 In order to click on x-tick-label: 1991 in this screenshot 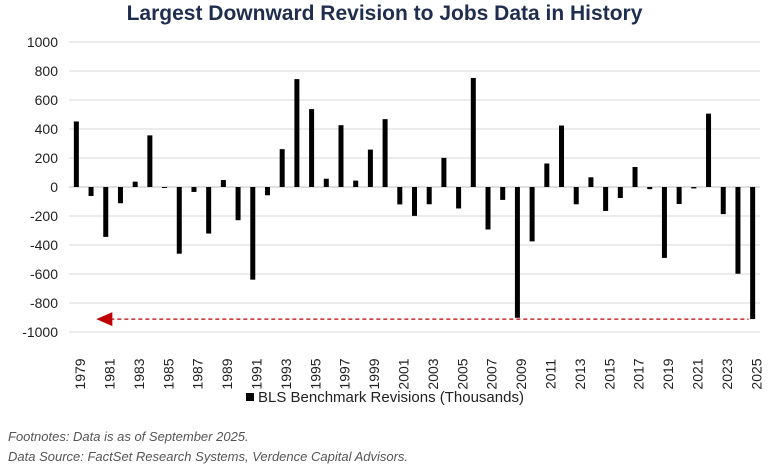, I will do `click(256, 373)`.